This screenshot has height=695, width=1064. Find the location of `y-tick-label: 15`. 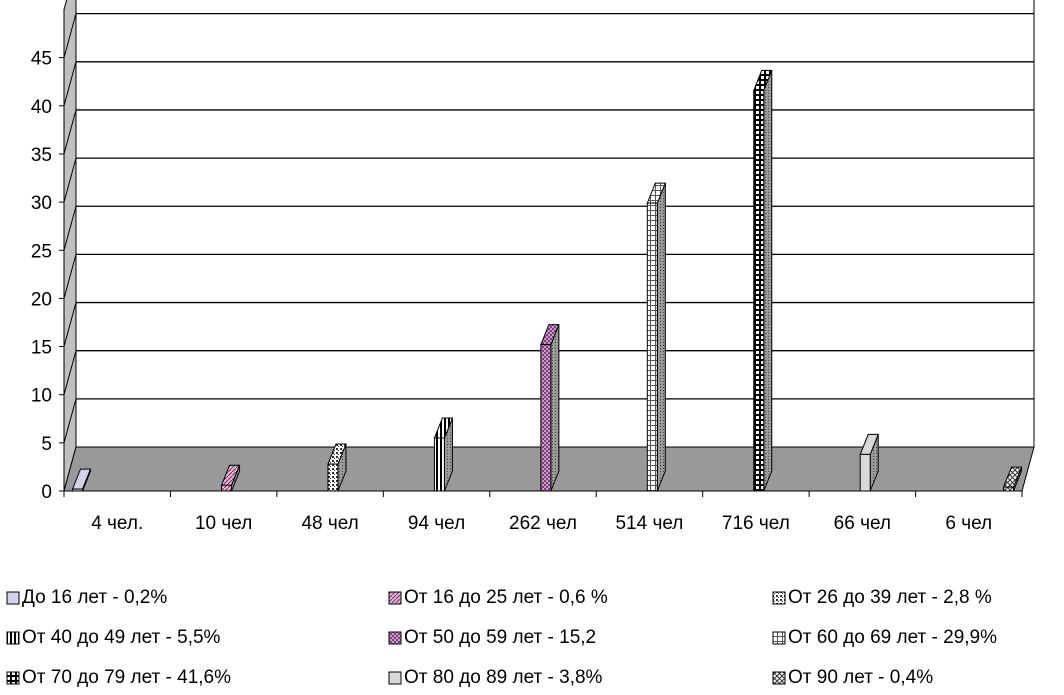

y-tick-label: 15 is located at coordinates (41, 348).